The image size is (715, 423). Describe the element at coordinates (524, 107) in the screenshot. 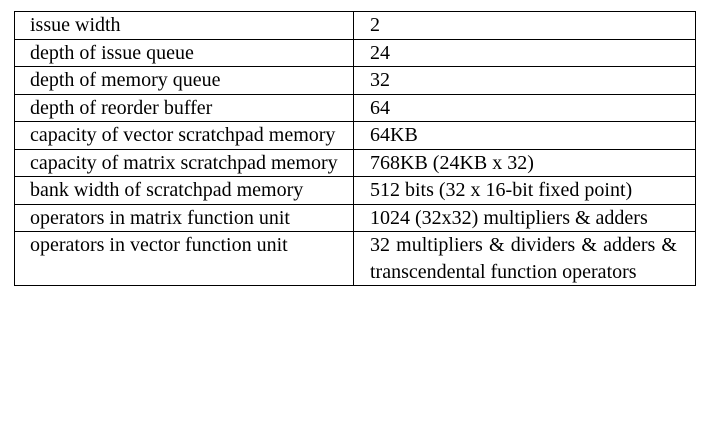

I see `value-cell: 64` at that location.